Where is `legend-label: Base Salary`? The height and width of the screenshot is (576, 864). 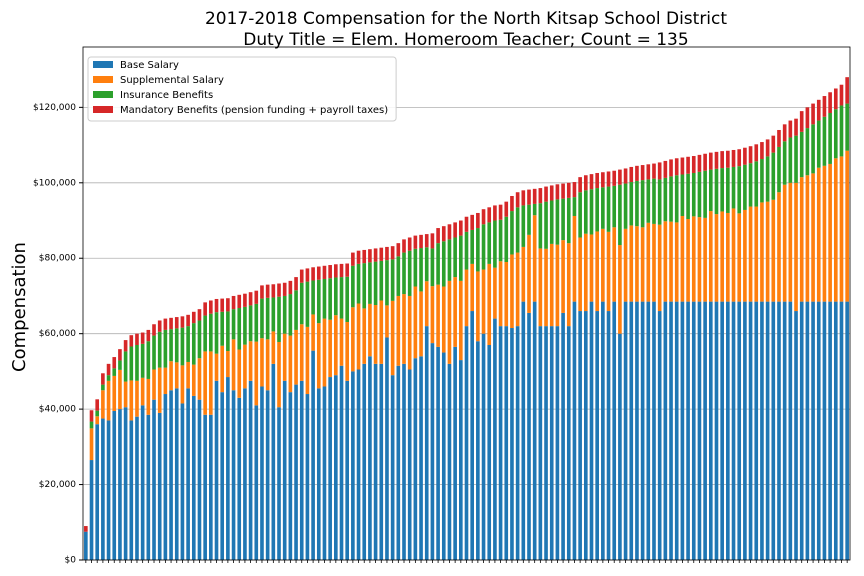
legend-label: Base Salary is located at coordinates (149, 65).